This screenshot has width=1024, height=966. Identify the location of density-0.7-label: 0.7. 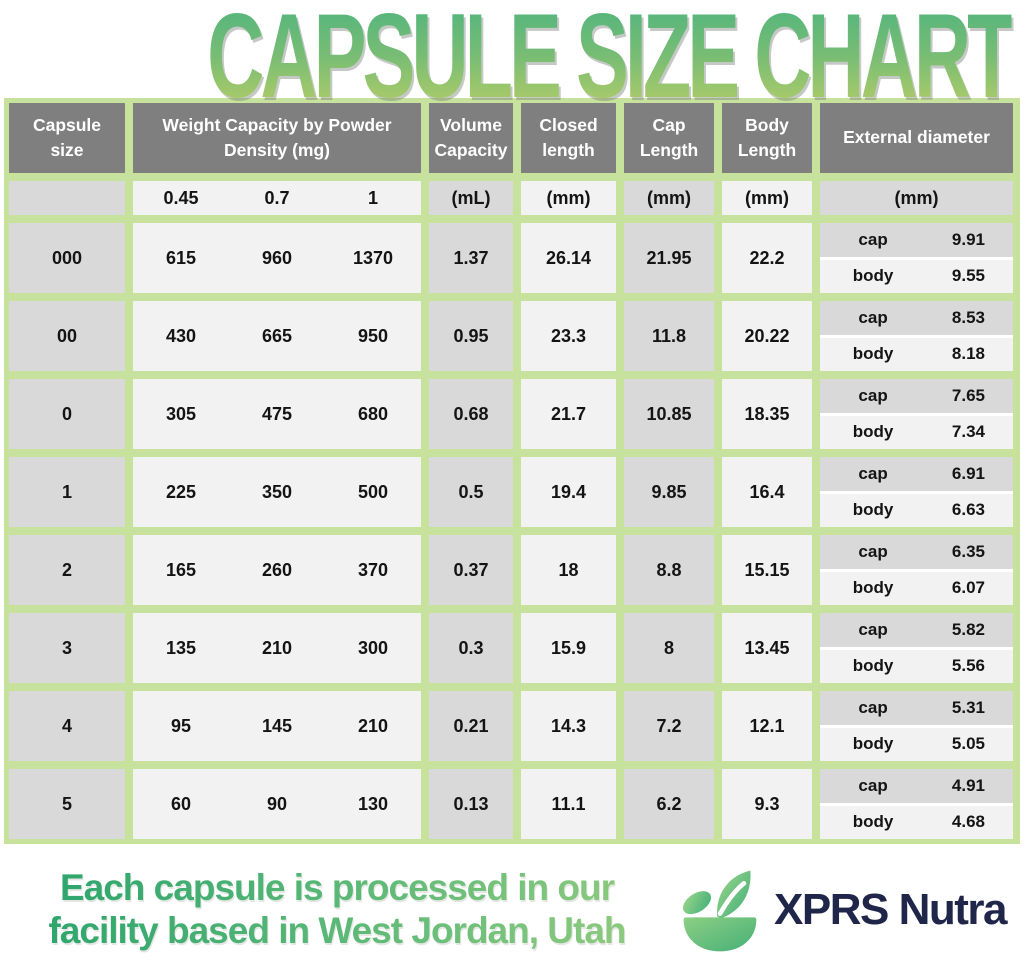
(277, 197).